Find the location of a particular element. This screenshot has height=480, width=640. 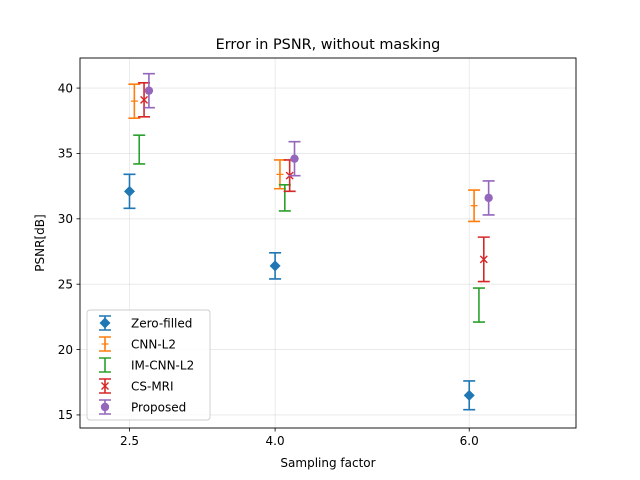

legend-label: CS-MRI is located at coordinates (152, 387).